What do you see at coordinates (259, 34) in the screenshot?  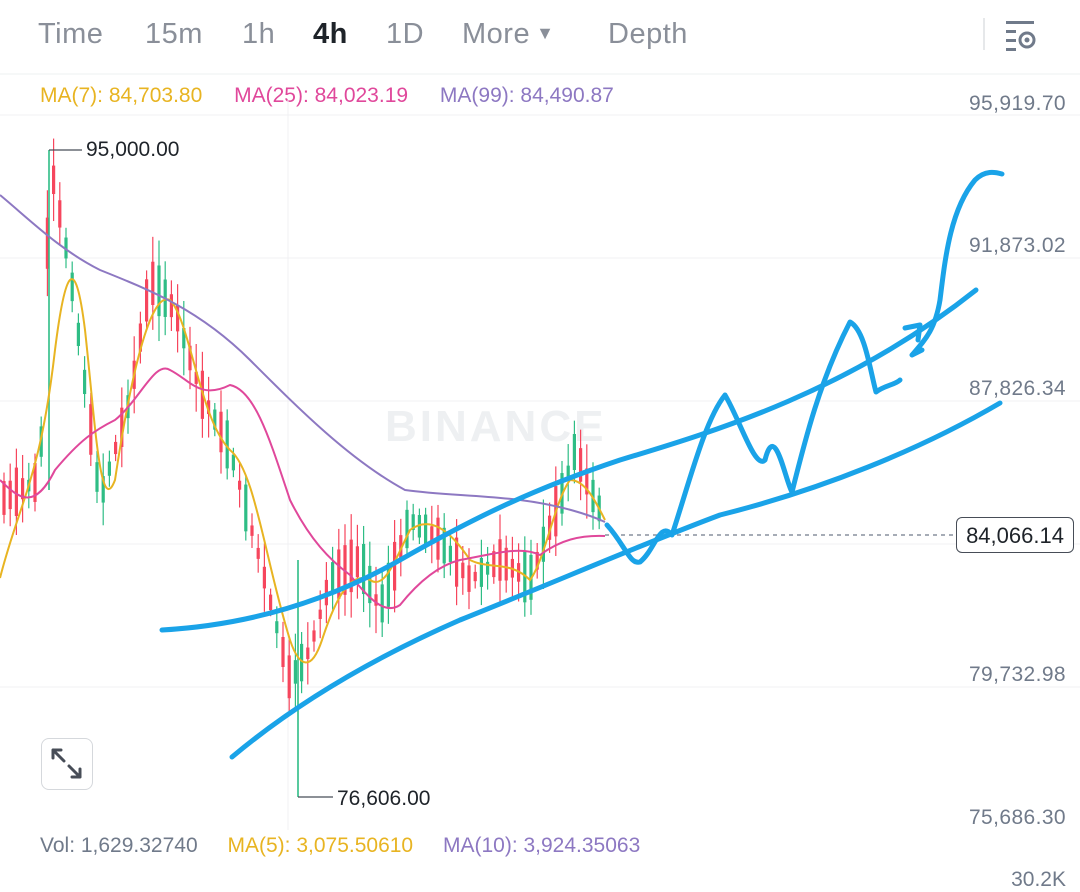 I see `tab-1h: 1h` at bounding box center [259, 34].